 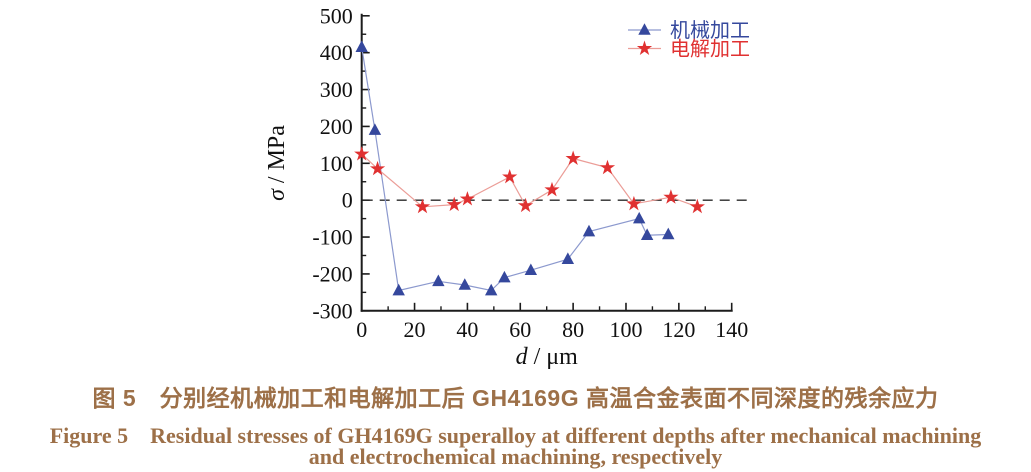 I want to click on x-axis-label: d / μm, so click(x=547, y=357).